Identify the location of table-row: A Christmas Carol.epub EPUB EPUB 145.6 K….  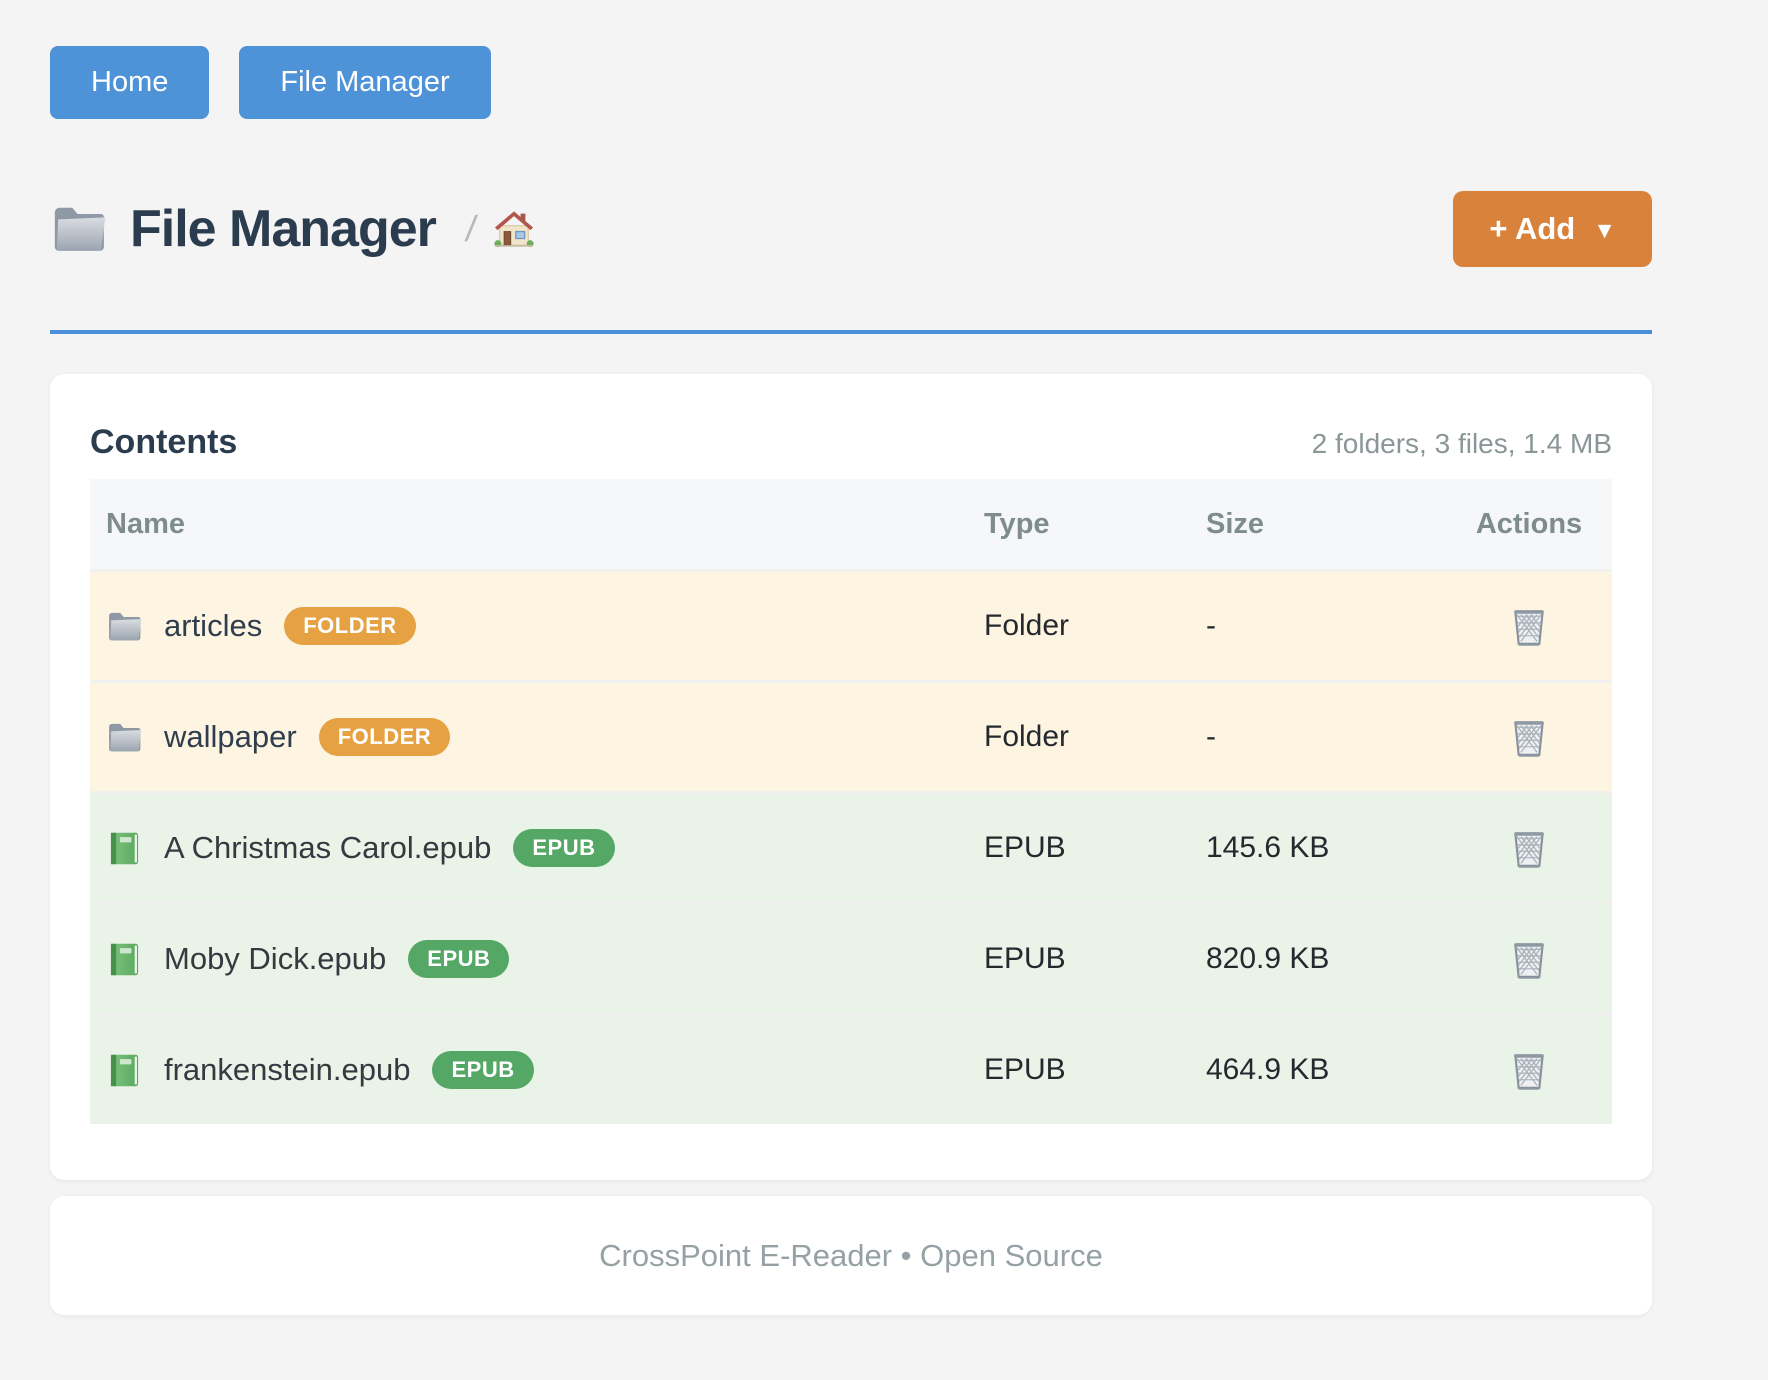
(851, 846).